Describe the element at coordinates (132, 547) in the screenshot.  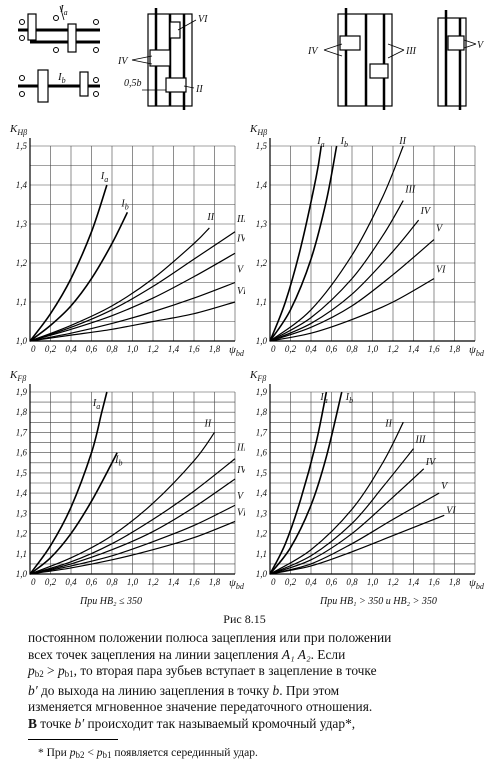
I see `series-line-vi` at that location.